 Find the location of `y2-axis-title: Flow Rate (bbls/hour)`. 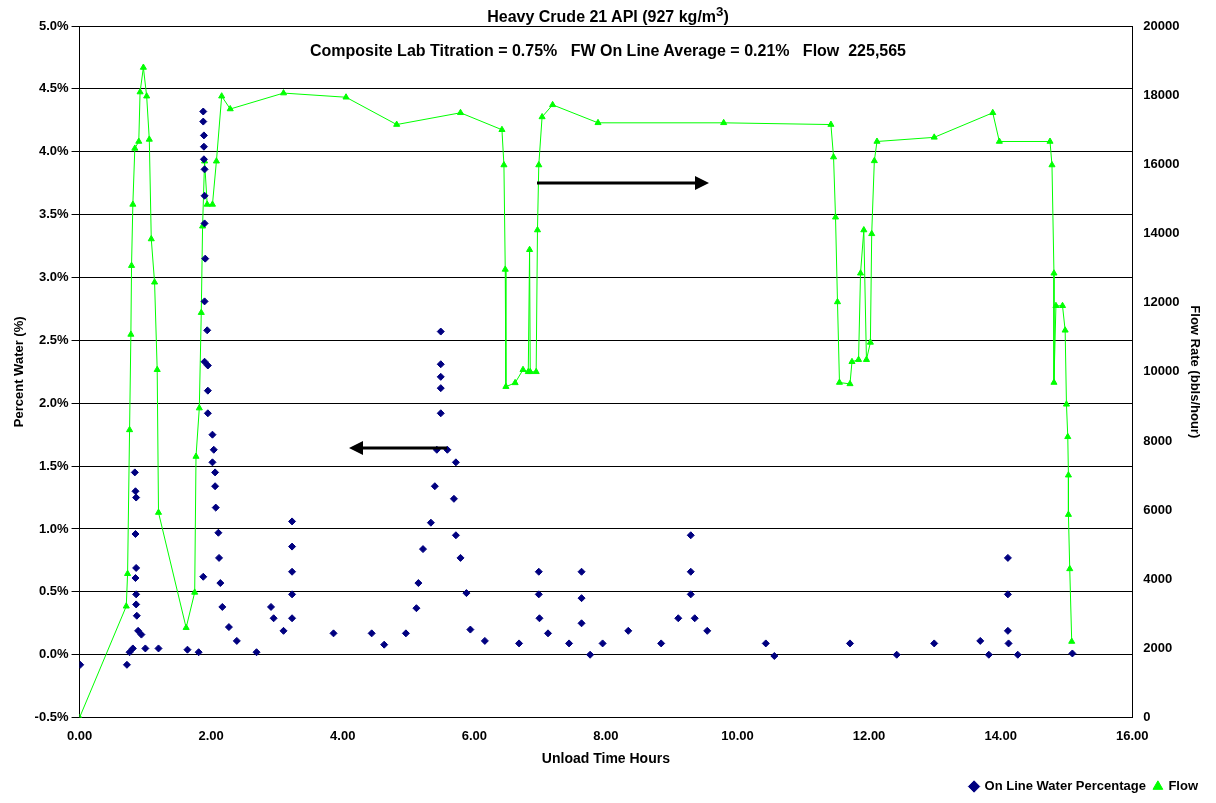

y2-axis-title: Flow Rate (bbls/hour) is located at coordinates (1195, 372).